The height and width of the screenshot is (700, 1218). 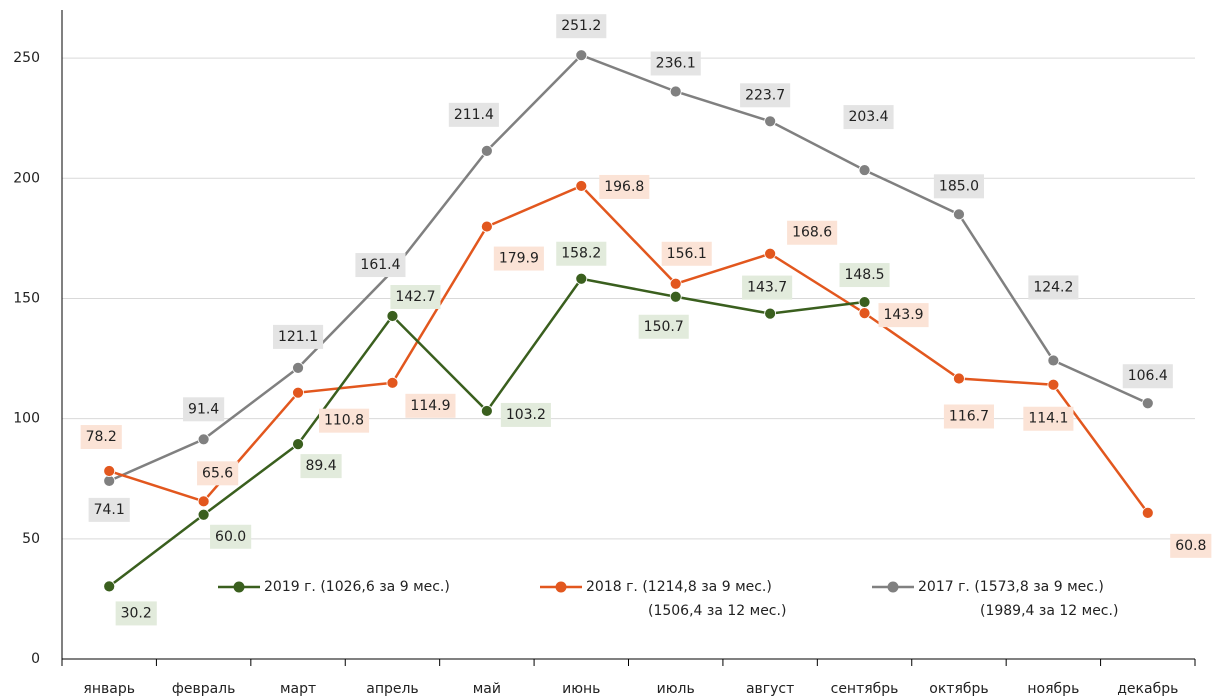 I want to click on value-label-text: 161.4, so click(x=380, y=265).